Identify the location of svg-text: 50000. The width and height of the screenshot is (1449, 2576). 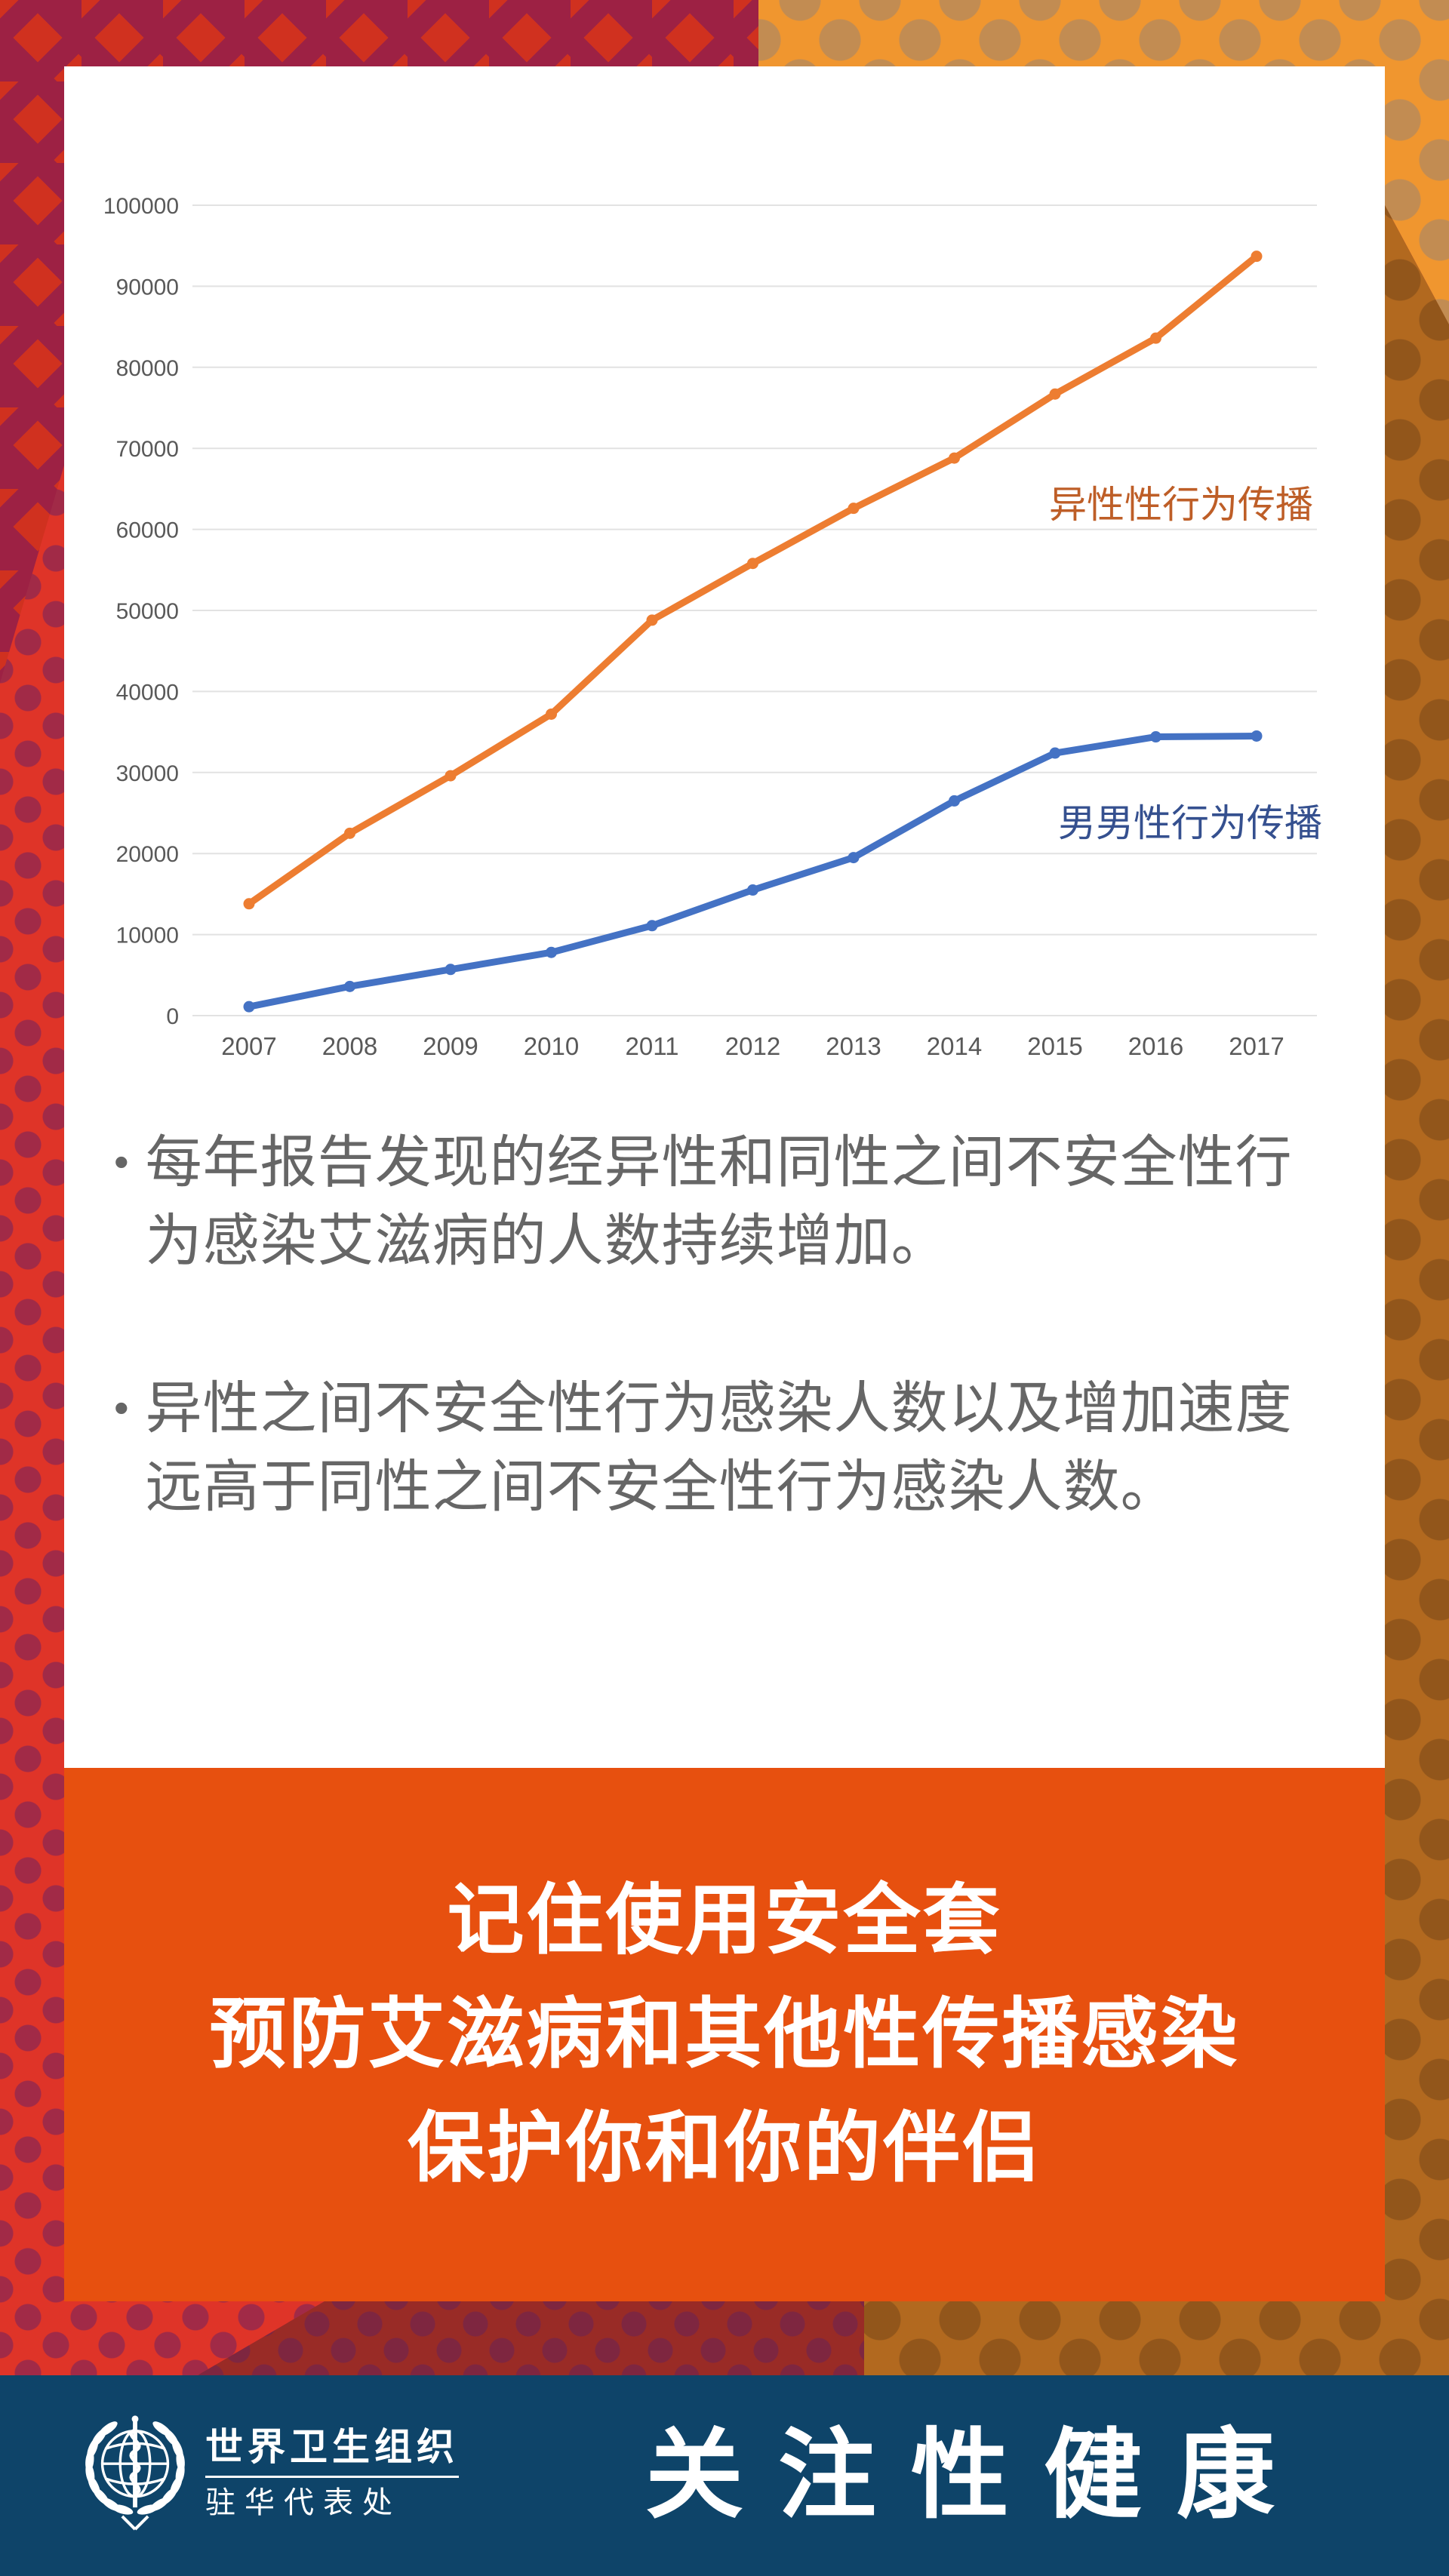
(147, 611).